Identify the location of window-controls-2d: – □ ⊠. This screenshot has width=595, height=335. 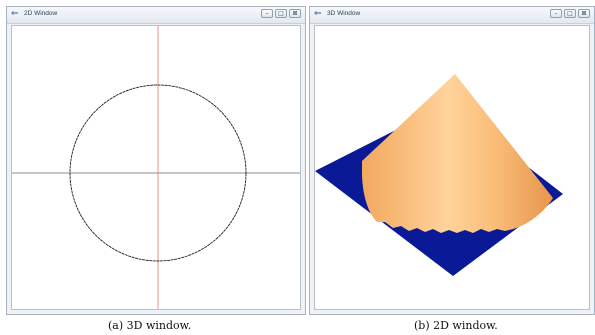
(281, 13).